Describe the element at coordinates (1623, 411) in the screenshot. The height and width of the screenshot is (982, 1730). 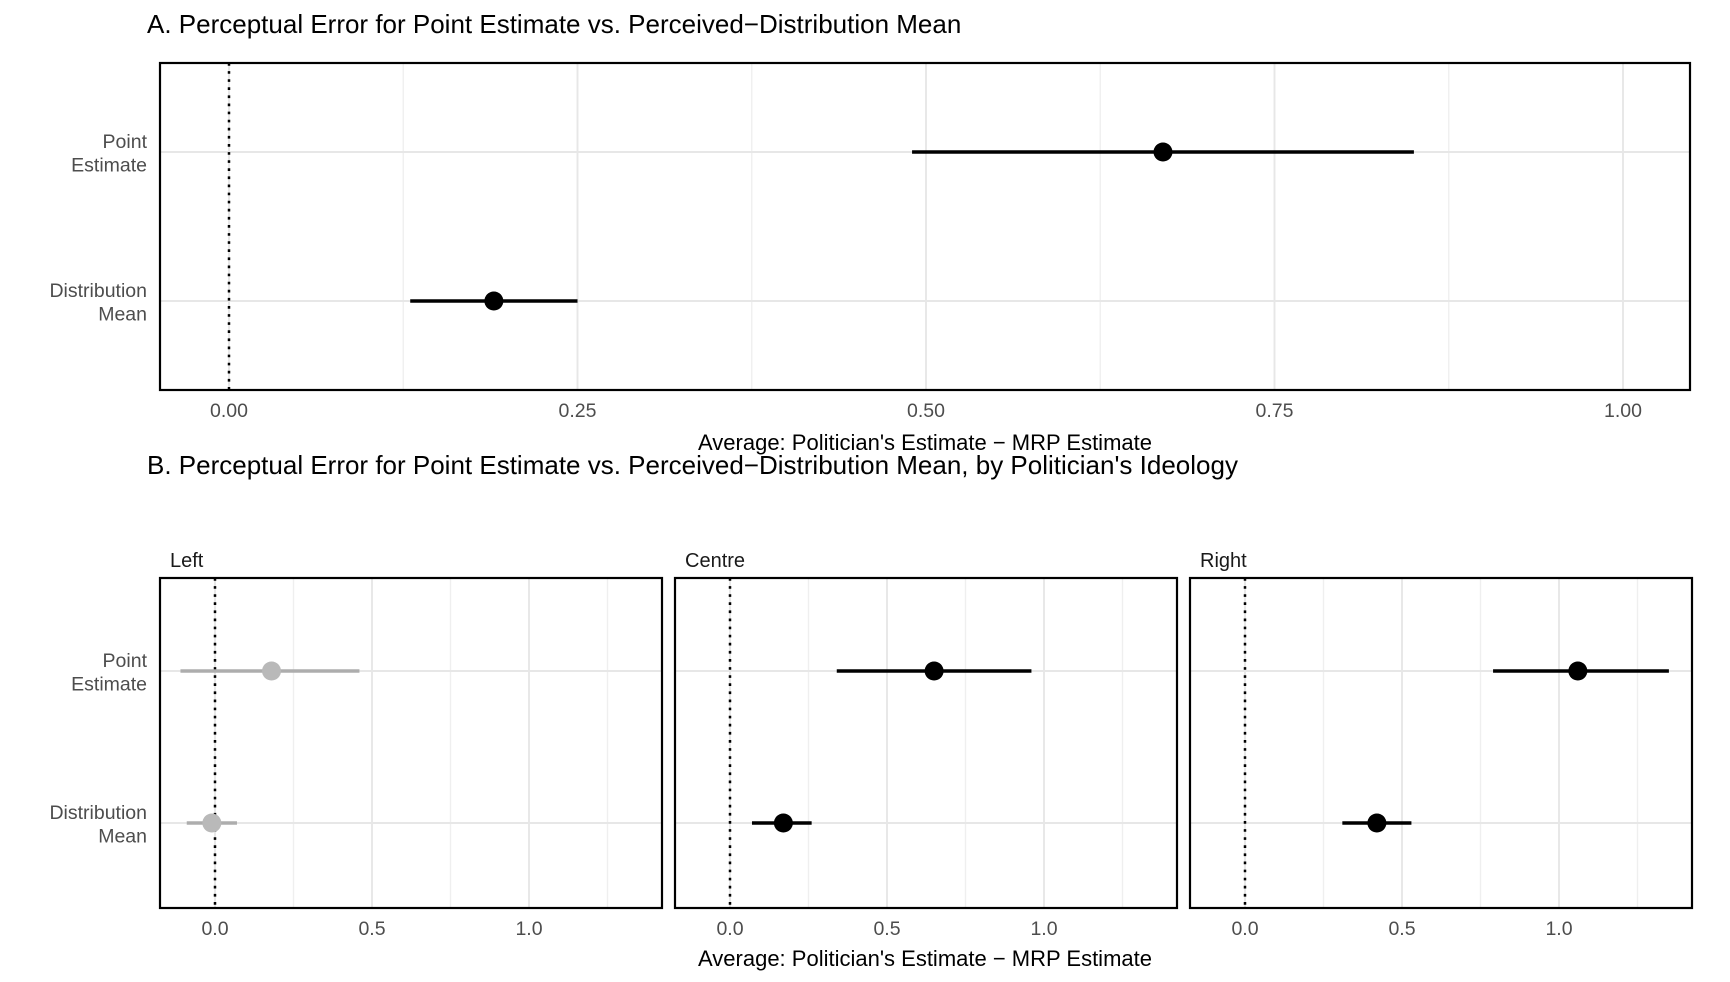
I see `x-tick-label: 1.00` at that location.